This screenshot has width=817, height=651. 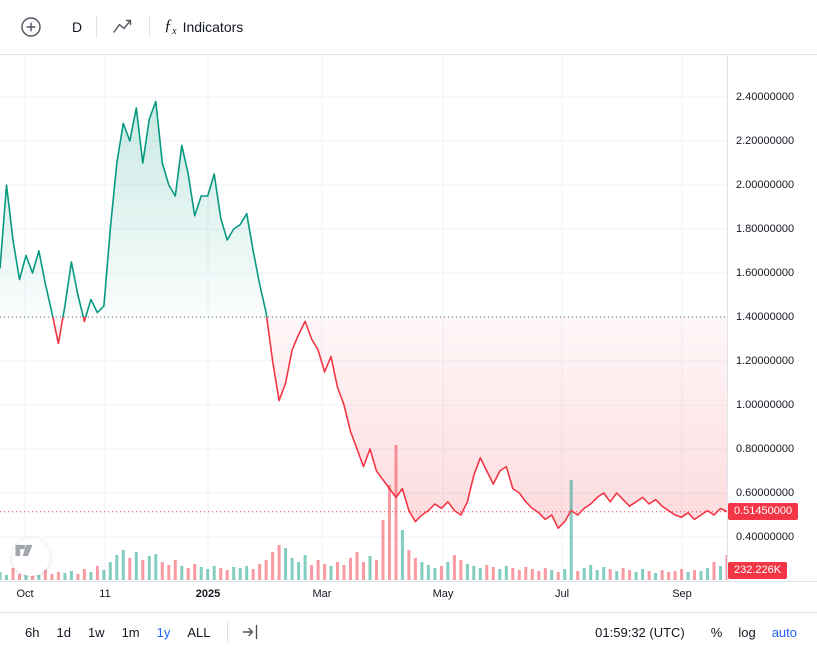 I want to click on current-price-badge: 0.51450000, so click(x=763, y=512).